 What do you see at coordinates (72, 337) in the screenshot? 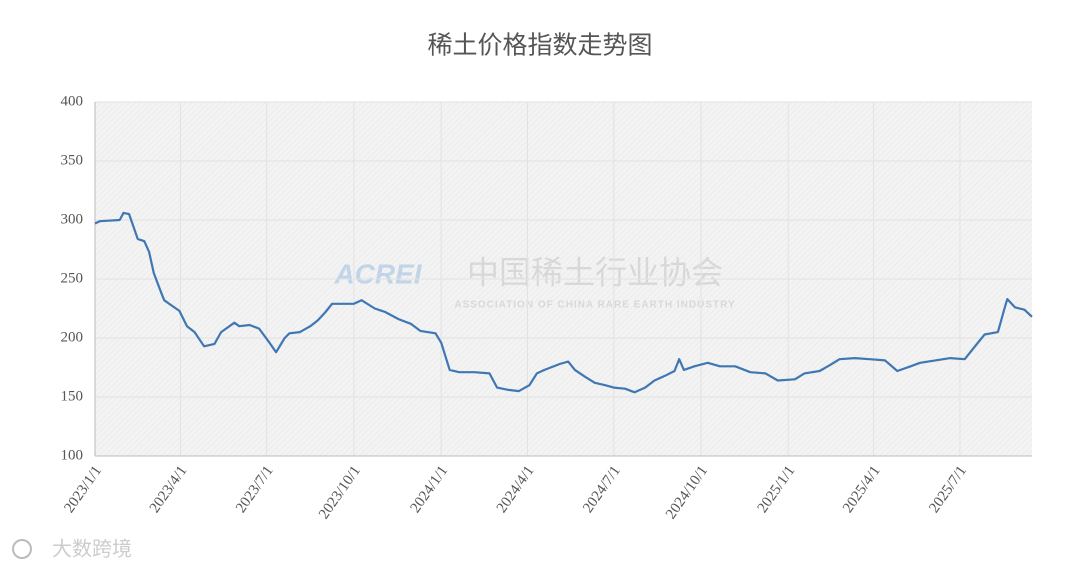
I see `y-tick-label: 200` at bounding box center [72, 337].